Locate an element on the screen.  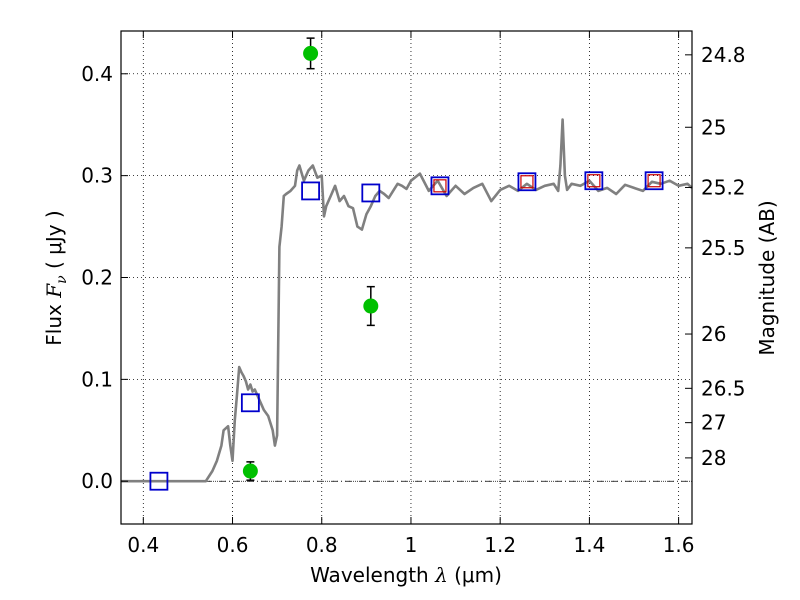
x-tick-label-0: 0.4 is located at coordinates (143, 545).